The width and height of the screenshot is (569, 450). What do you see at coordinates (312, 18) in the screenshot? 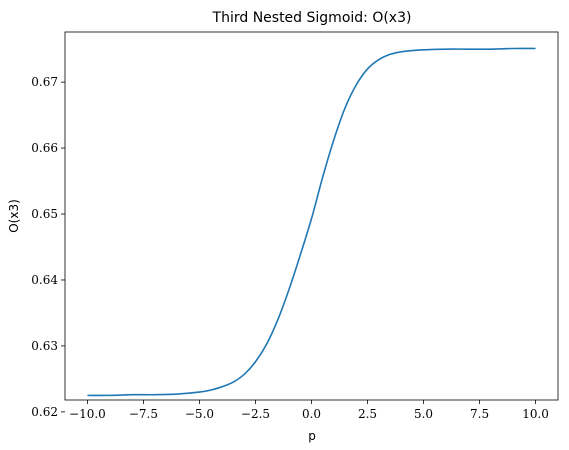
I see `chart-title: Third Nested Sigmoid: O(x3)` at bounding box center [312, 18].